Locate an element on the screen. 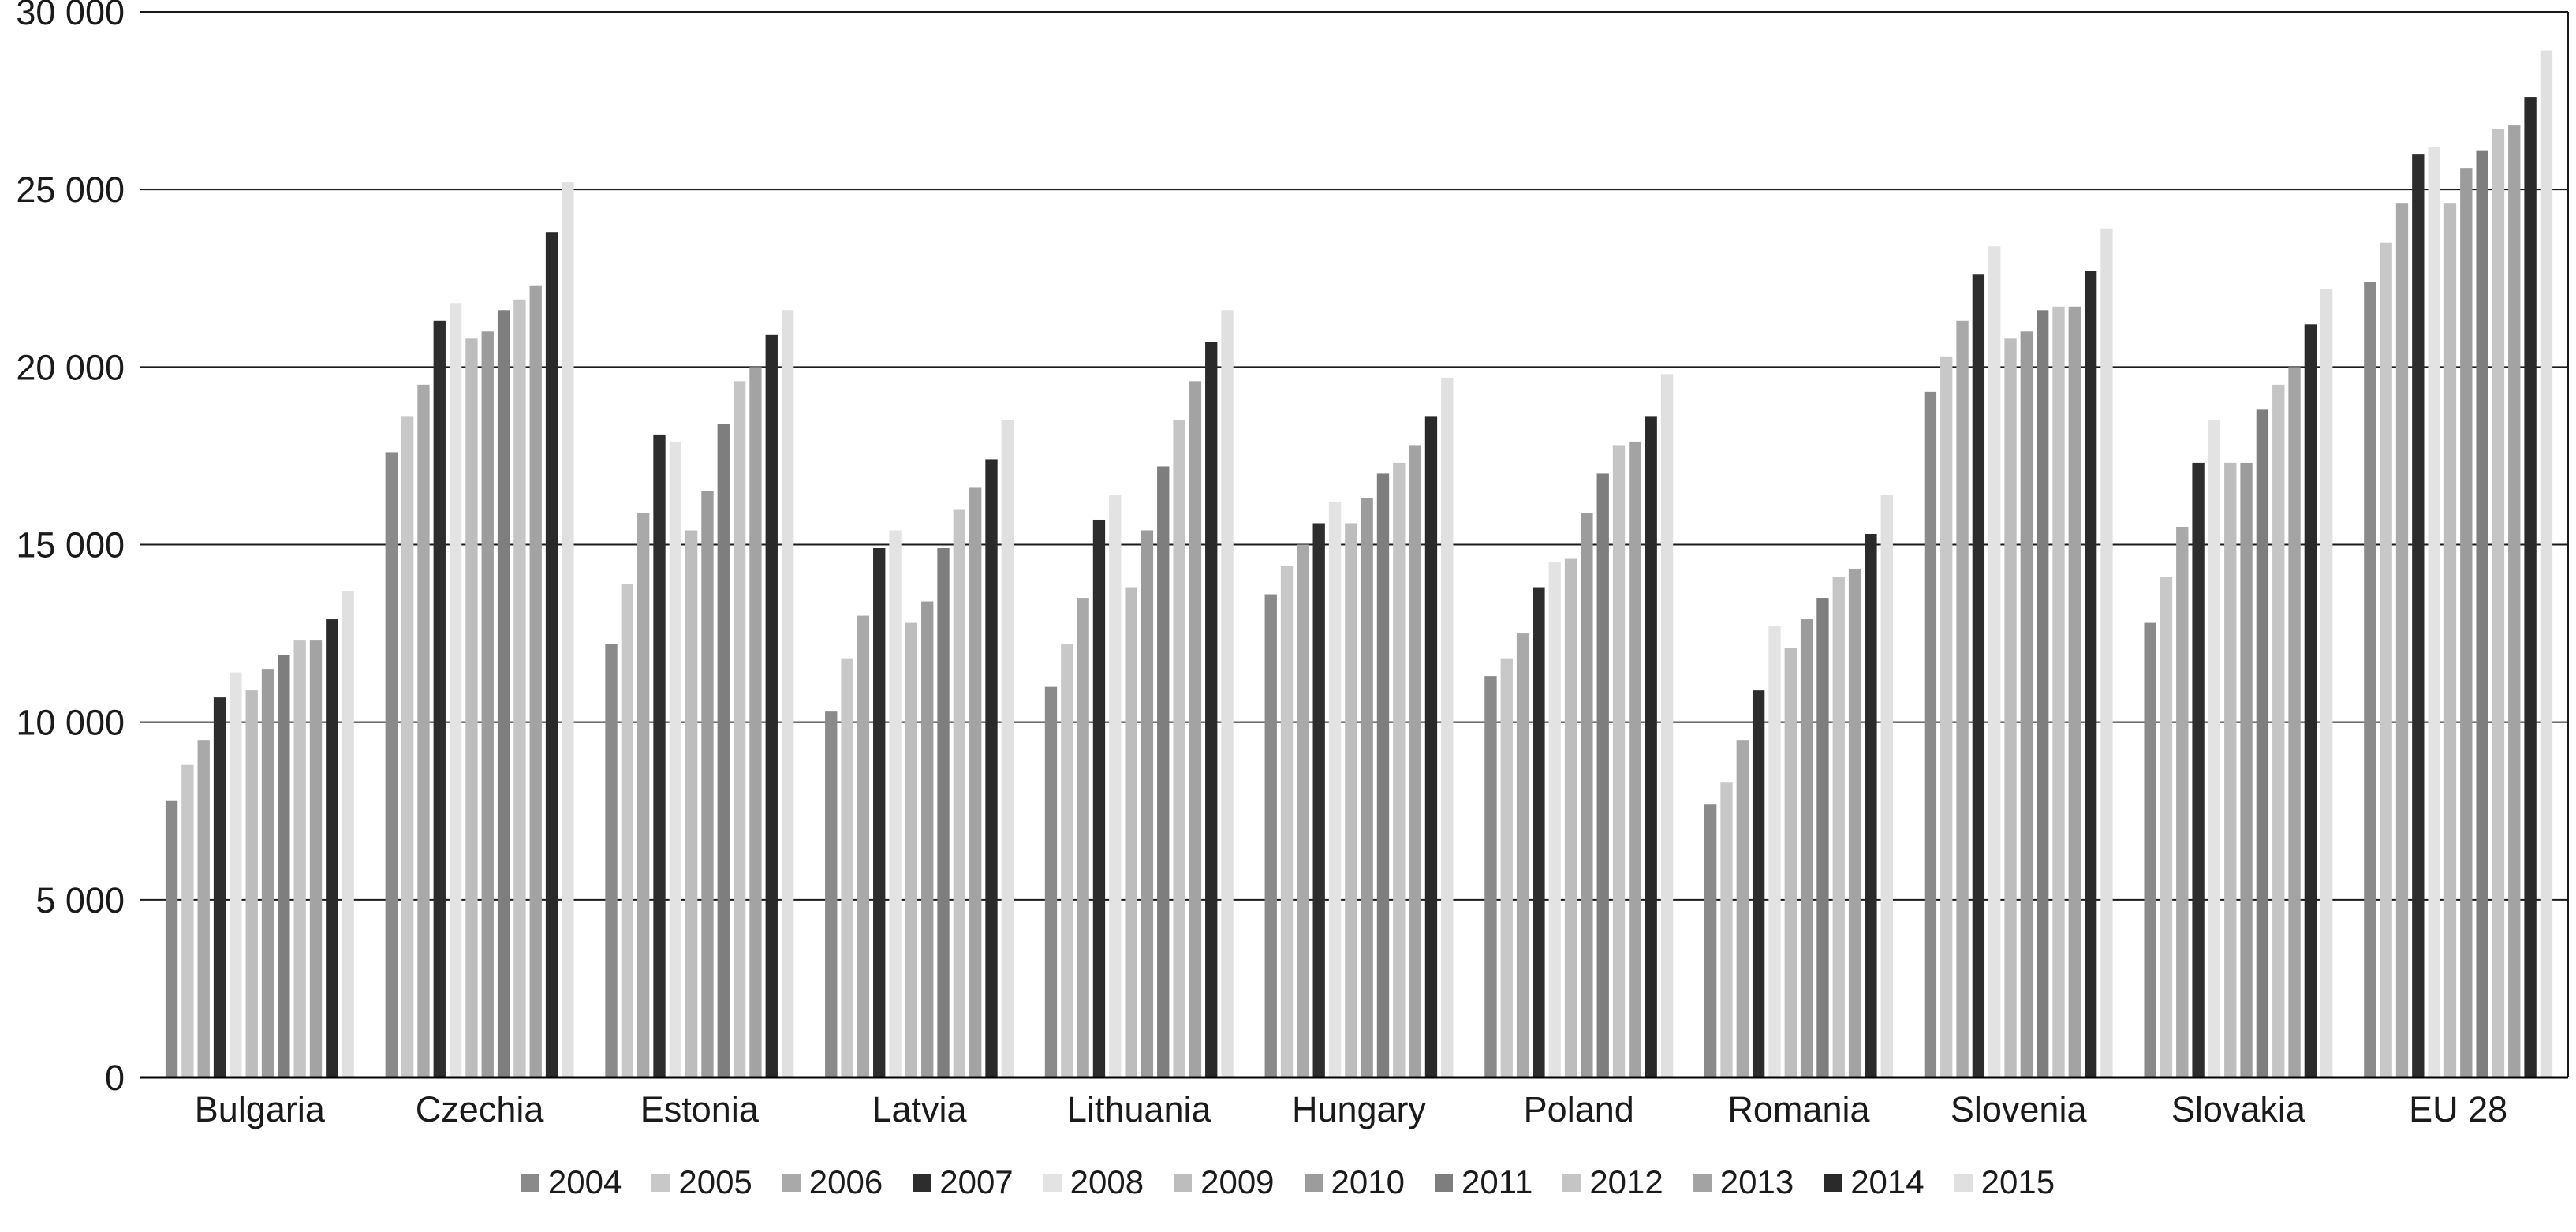 Image resolution: width=2576 pixels, height=1232 pixels. bar-lithuania-2004 is located at coordinates (1051, 881).